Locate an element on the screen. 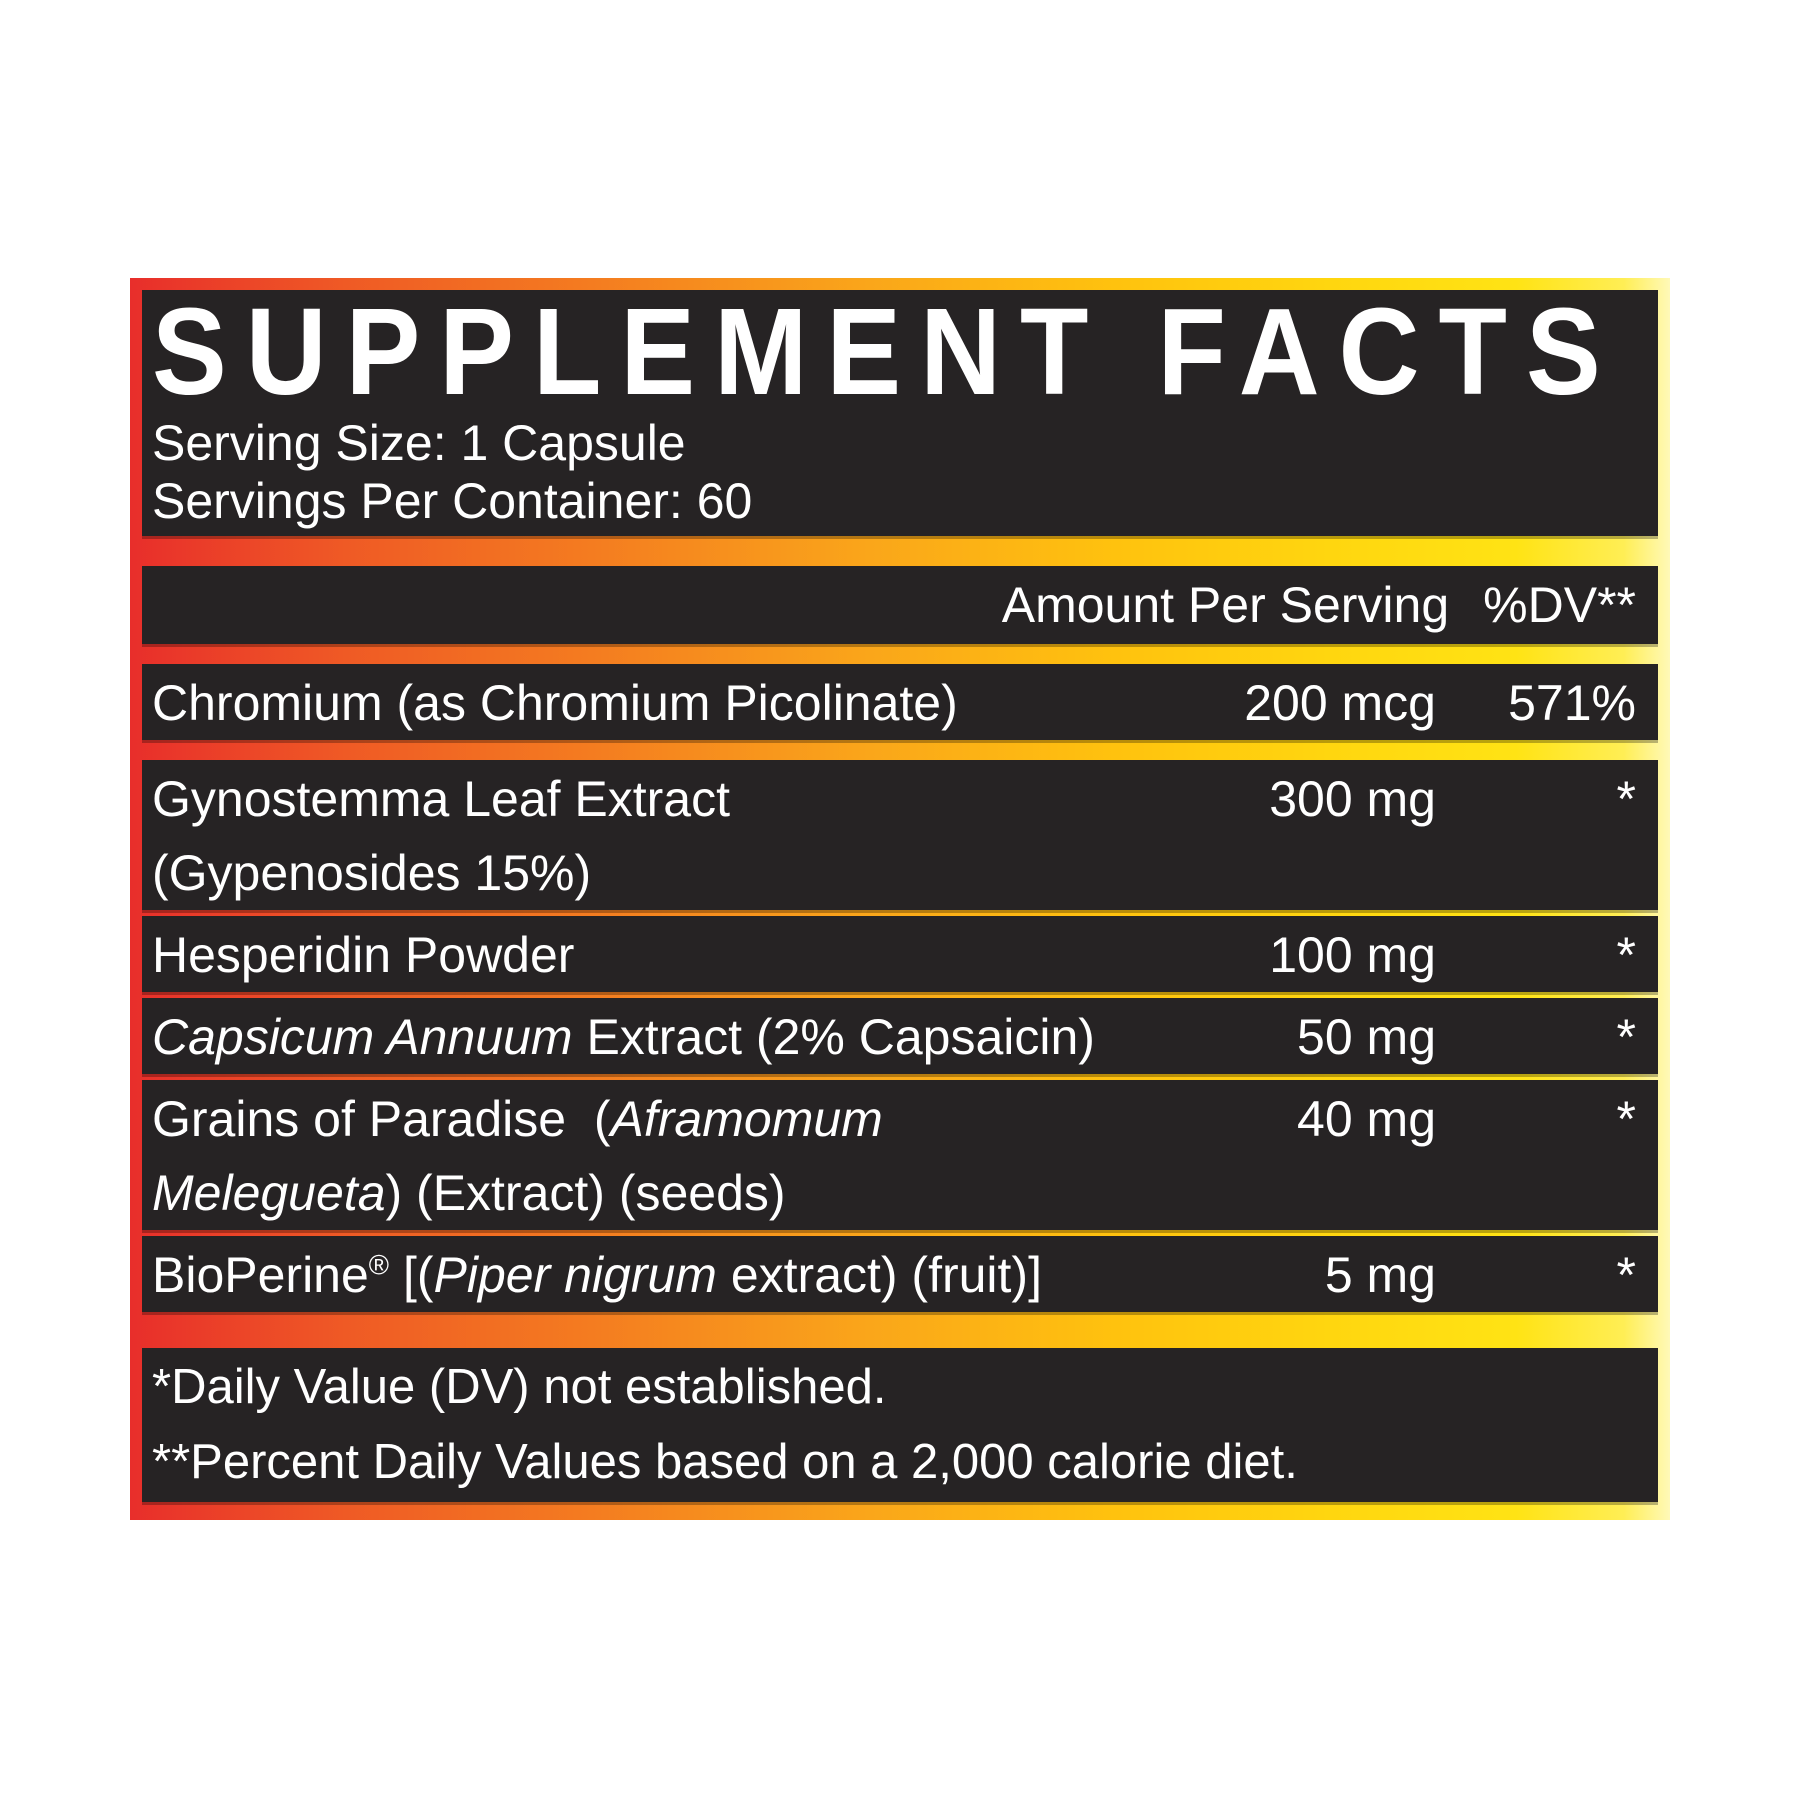 The image size is (1800, 1800). ingredient-name: Melegueta) (Extract) (seeds) is located at coordinates (469, 1193).